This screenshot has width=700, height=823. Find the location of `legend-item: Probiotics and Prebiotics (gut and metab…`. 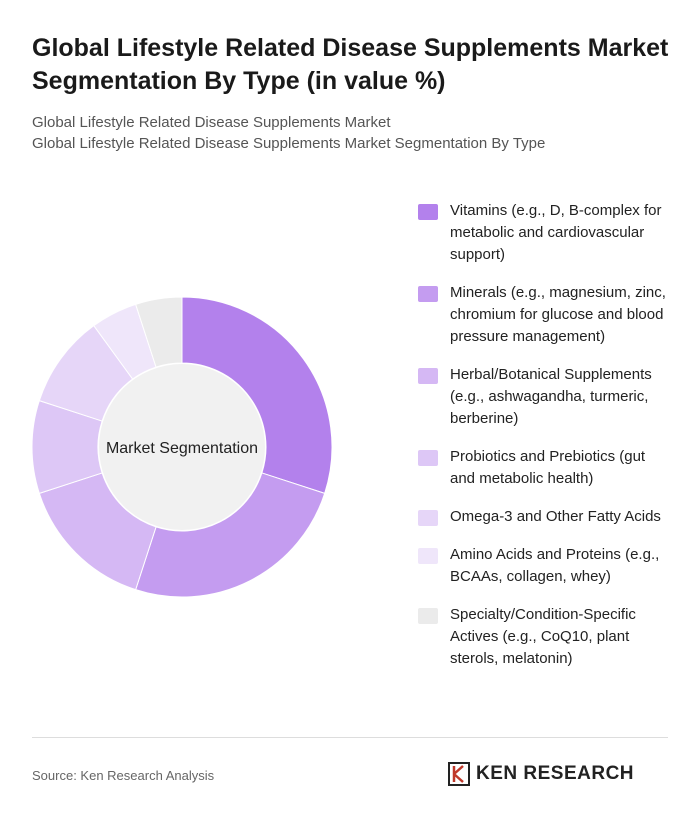

legend-item: Probiotics and Prebiotics (gut and metab… is located at coordinates (543, 468).